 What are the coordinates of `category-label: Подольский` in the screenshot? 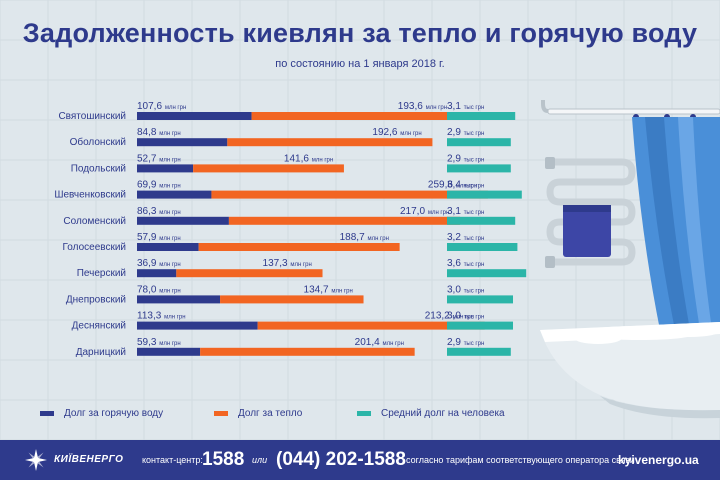 It's located at (98, 168).